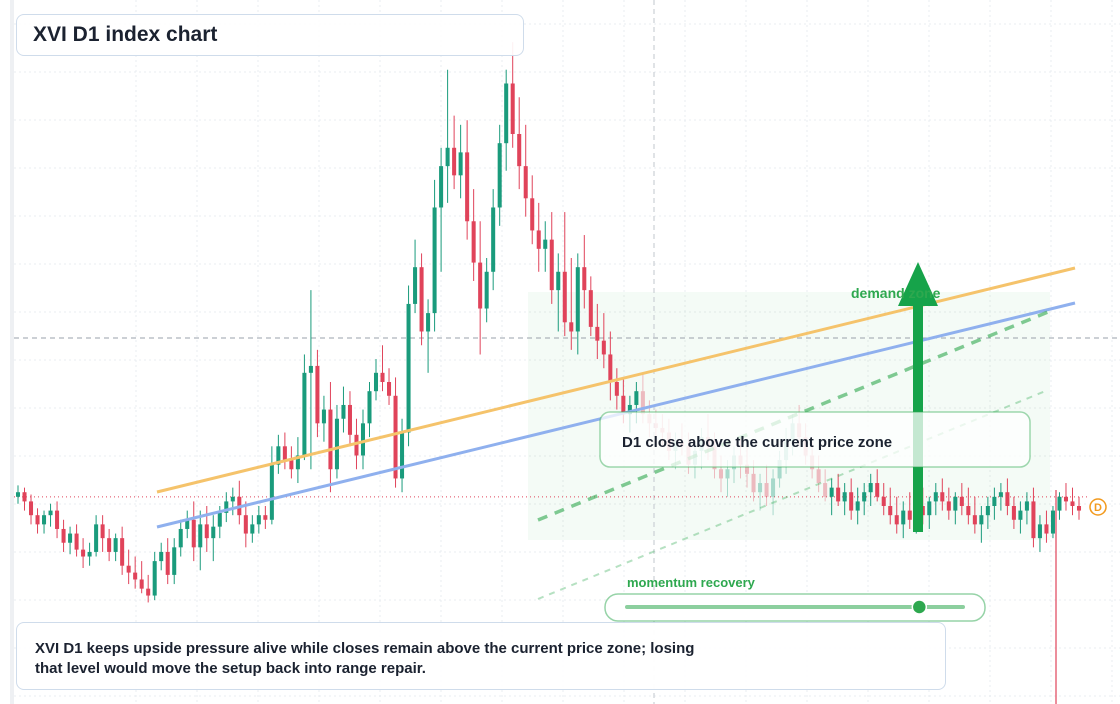 Image resolution: width=1120 pixels, height=704 pixels. What do you see at coordinates (918, 284) in the screenshot?
I see `up-arrow-head` at bounding box center [918, 284].